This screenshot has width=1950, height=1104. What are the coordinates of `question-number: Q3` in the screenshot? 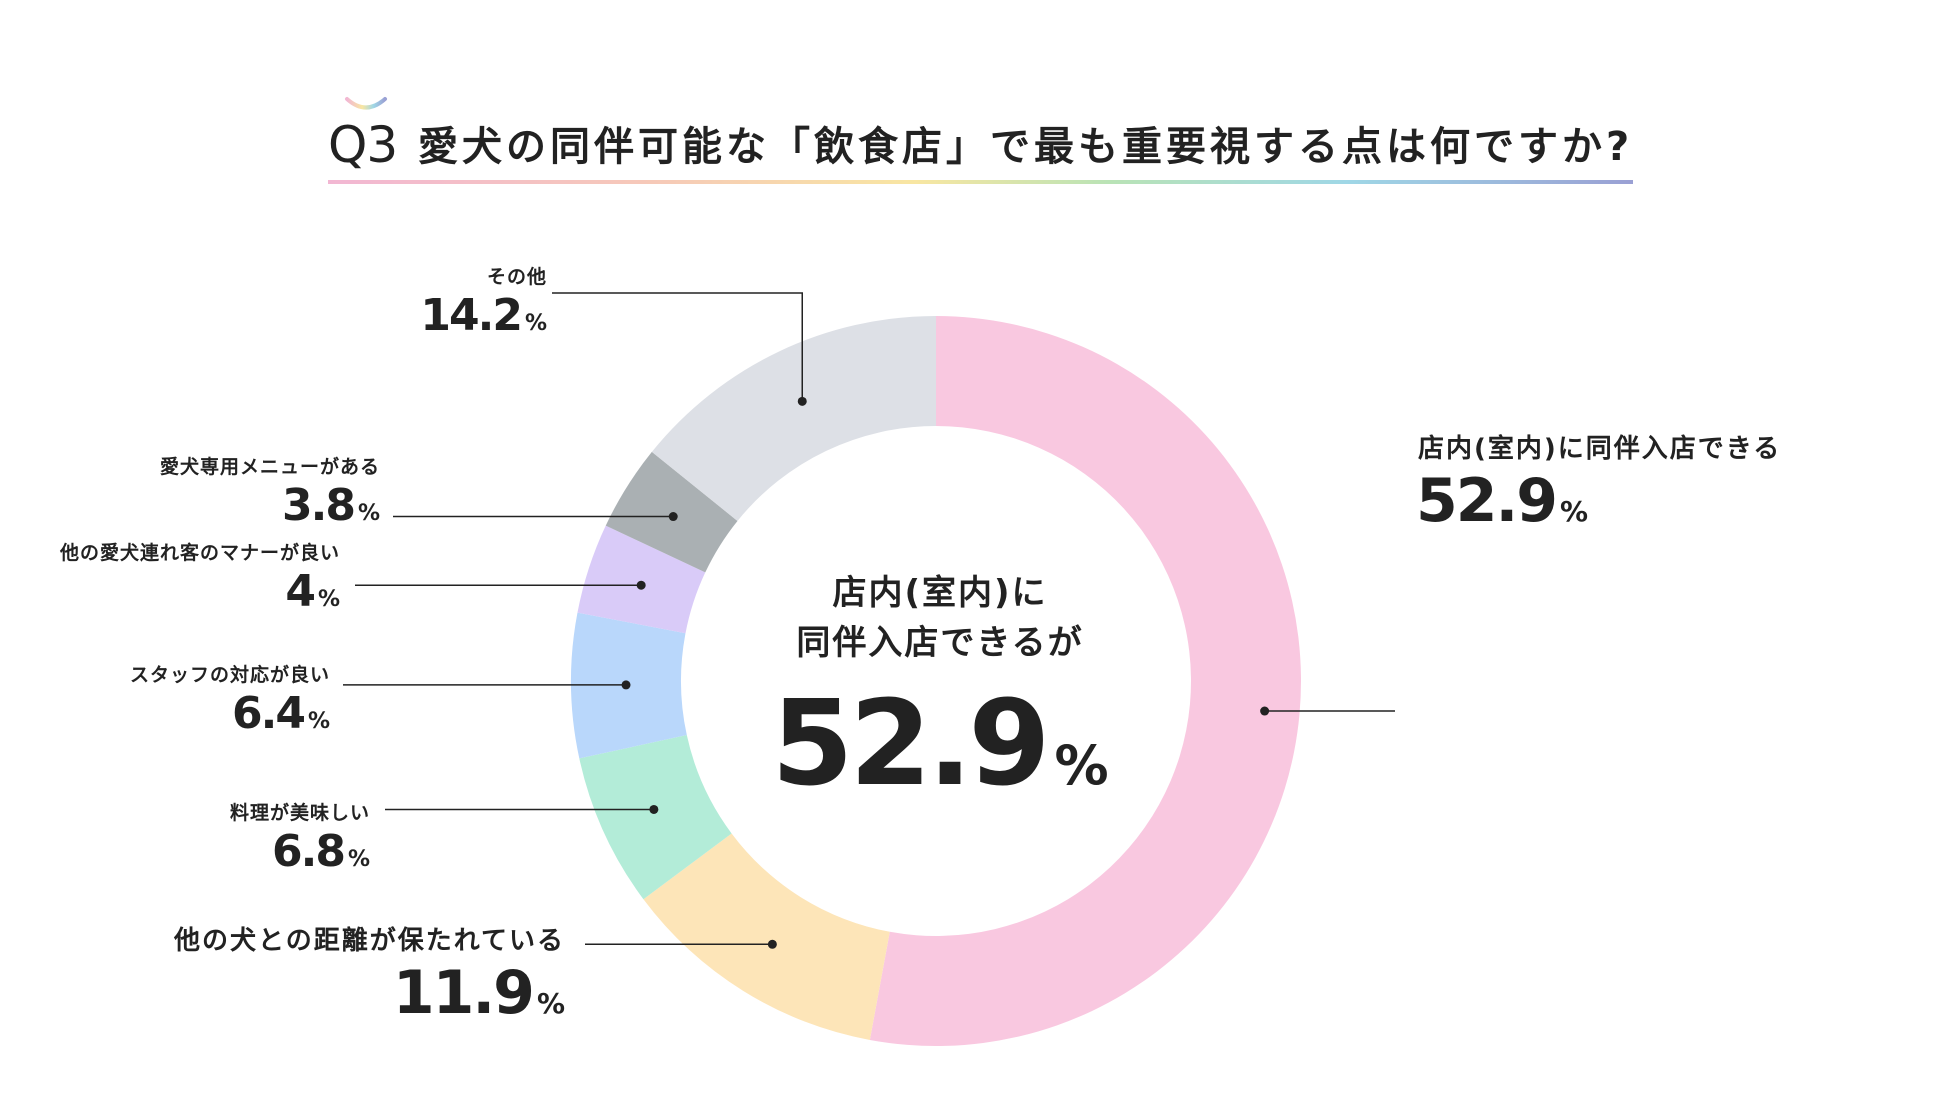 It's located at (363, 145).